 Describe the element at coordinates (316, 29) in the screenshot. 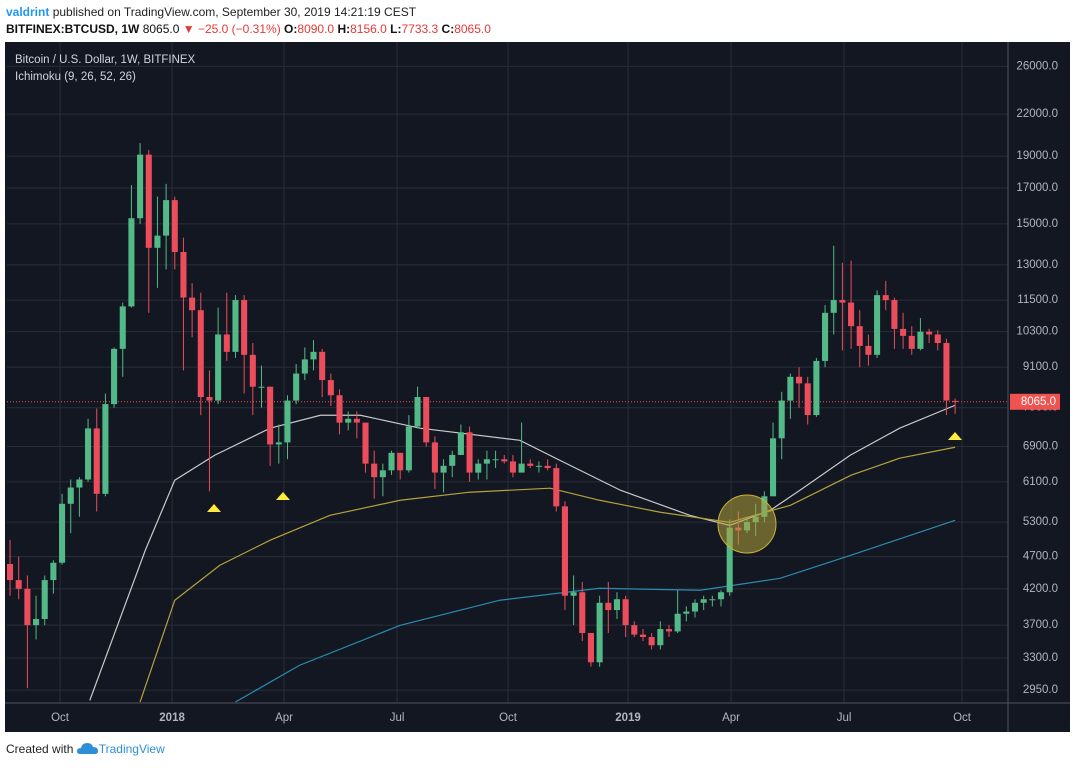

I see `ohlc-value: 8090.0` at that location.